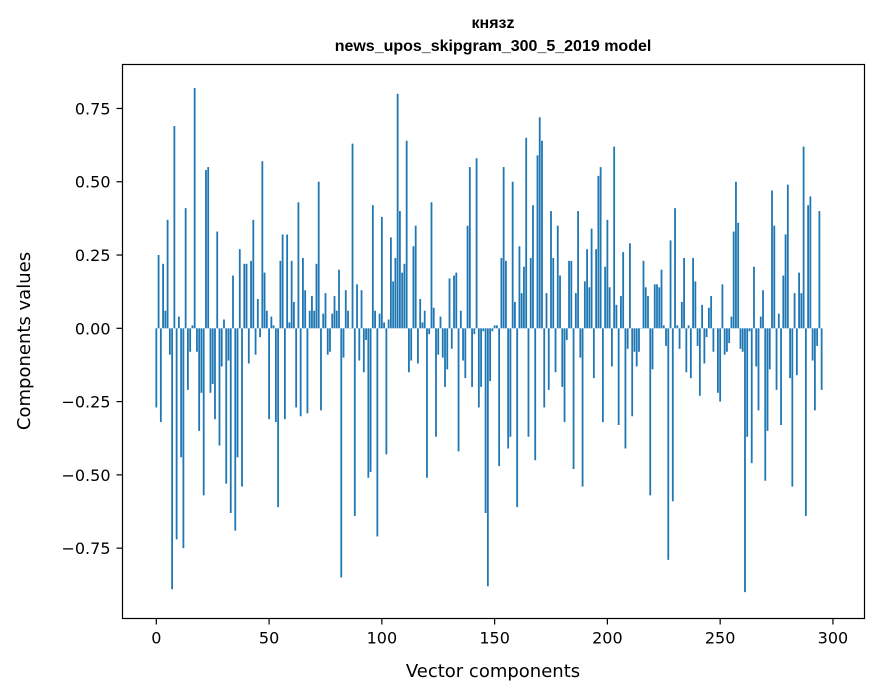 This screenshot has height=696, width=880. What do you see at coordinates (607, 638) in the screenshot?
I see `x-tick-label: 200` at bounding box center [607, 638].